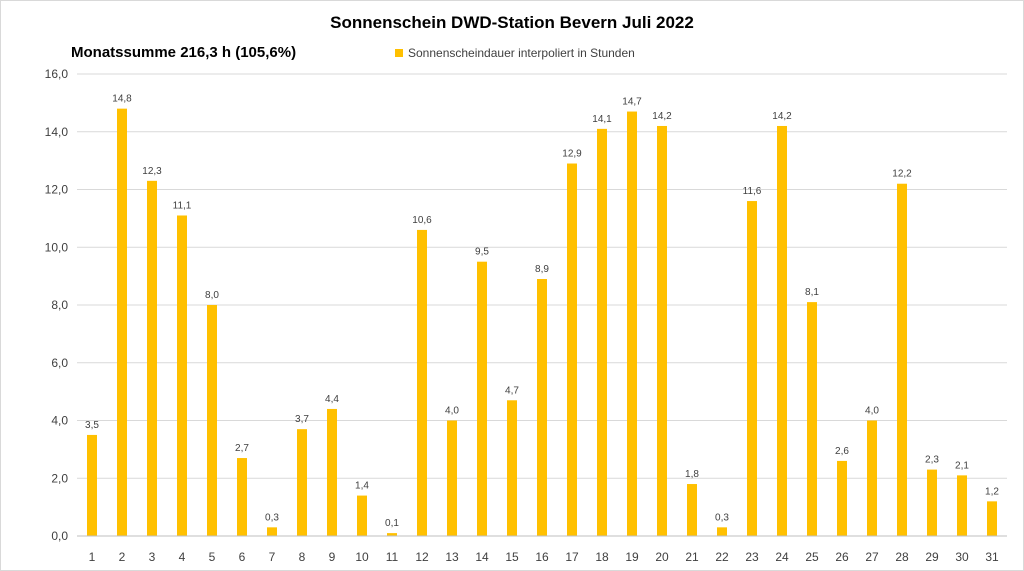 This screenshot has height=571, width=1024. Describe the element at coordinates (662, 557) in the screenshot. I see `x-tick-label: 20` at that location.